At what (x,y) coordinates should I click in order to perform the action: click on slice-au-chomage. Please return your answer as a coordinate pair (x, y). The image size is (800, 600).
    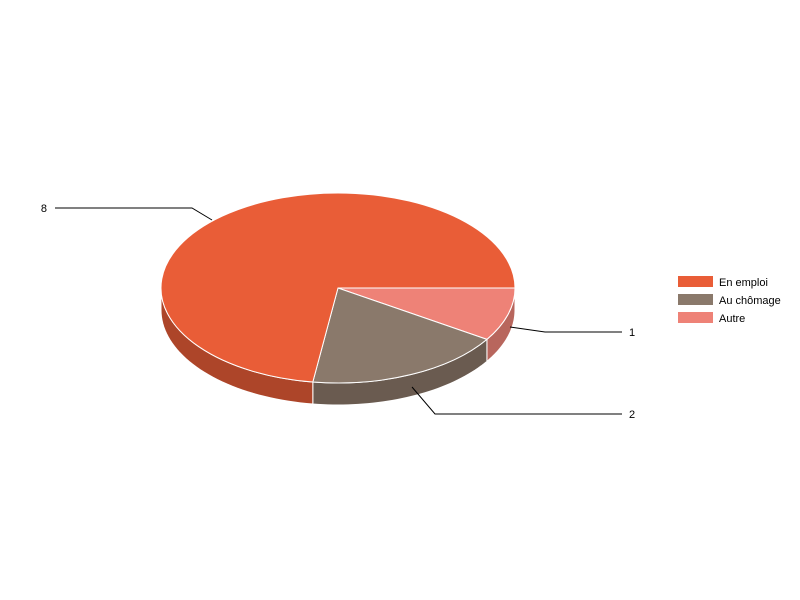
    Looking at the image, I should click on (400, 335).